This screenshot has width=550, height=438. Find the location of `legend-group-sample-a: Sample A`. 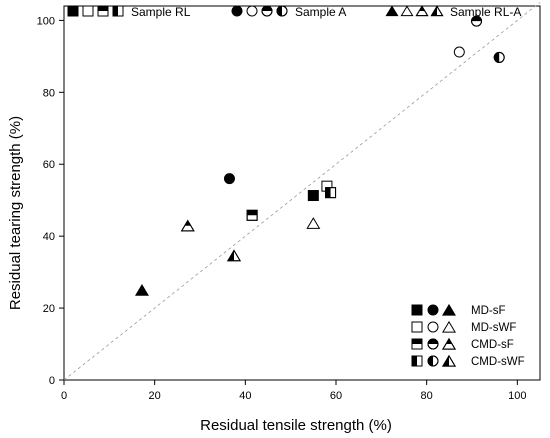

legend-group-sample-a: Sample A is located at coordinates (288, 12).